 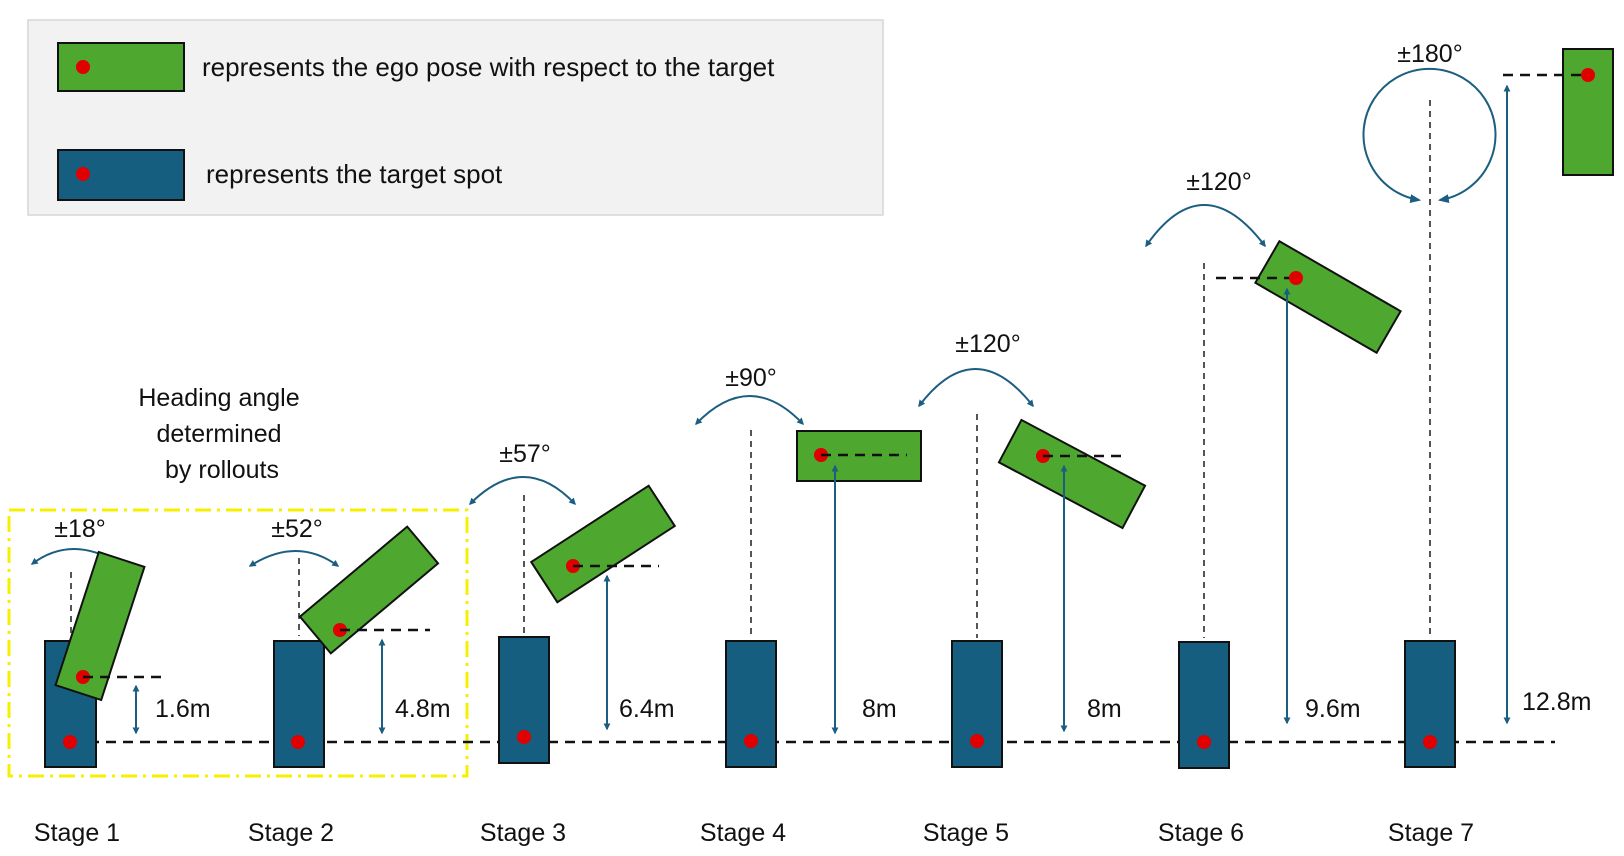 I want to click on stage-label: Stage 7, so click(x=1431, y=833).